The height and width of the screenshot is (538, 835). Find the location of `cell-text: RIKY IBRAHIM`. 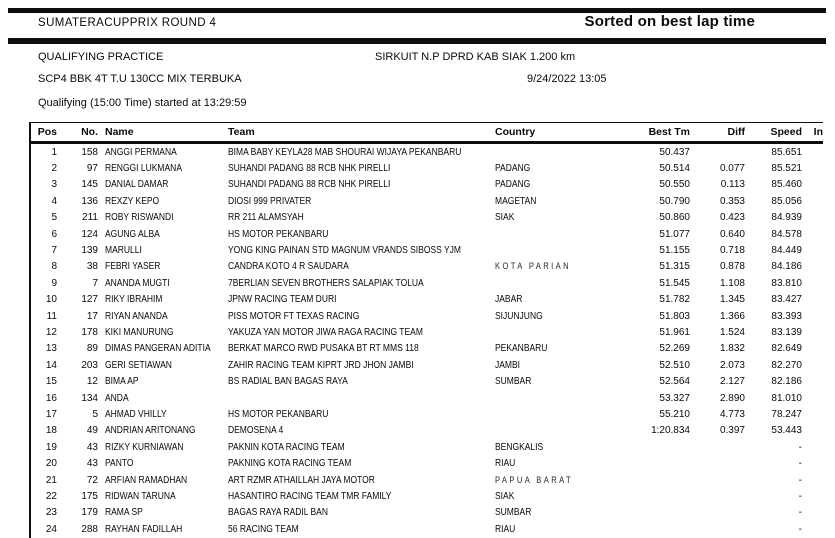

cell-text: RIKY IBRAHIM is located at coordinates (134, 300).